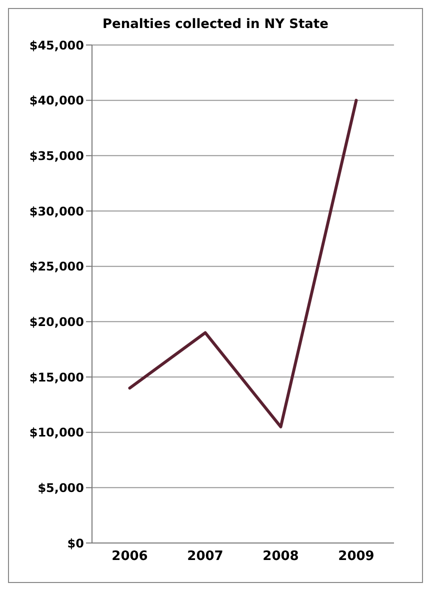 The width and height of the screenshot is (433, 595). I want to click on y-tick-label: $5,000, so click(61, 487).